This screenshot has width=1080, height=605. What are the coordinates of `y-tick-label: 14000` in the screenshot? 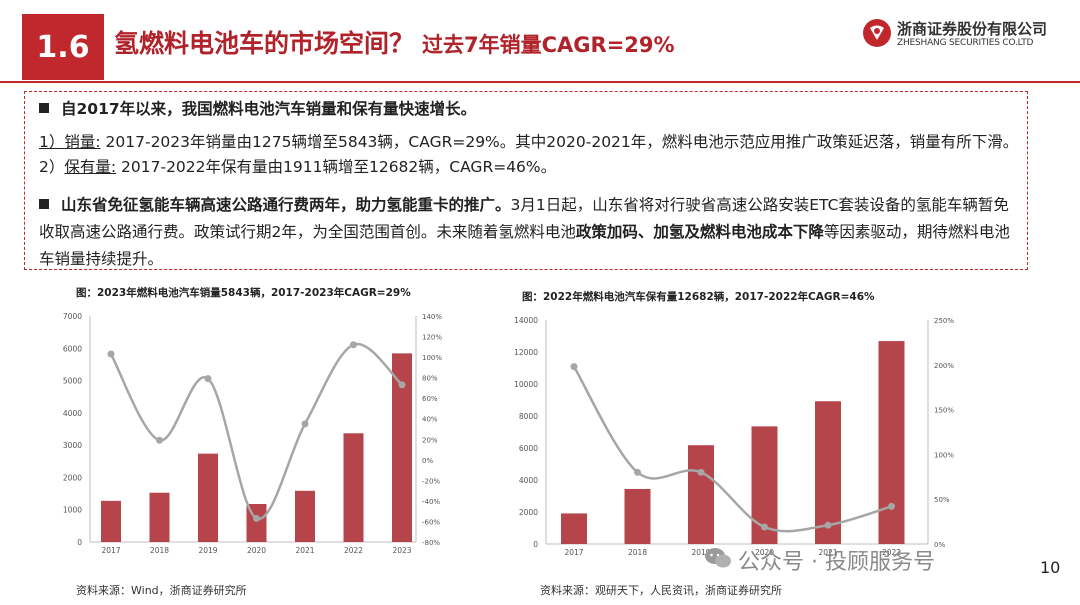 It's located at (526, 320).